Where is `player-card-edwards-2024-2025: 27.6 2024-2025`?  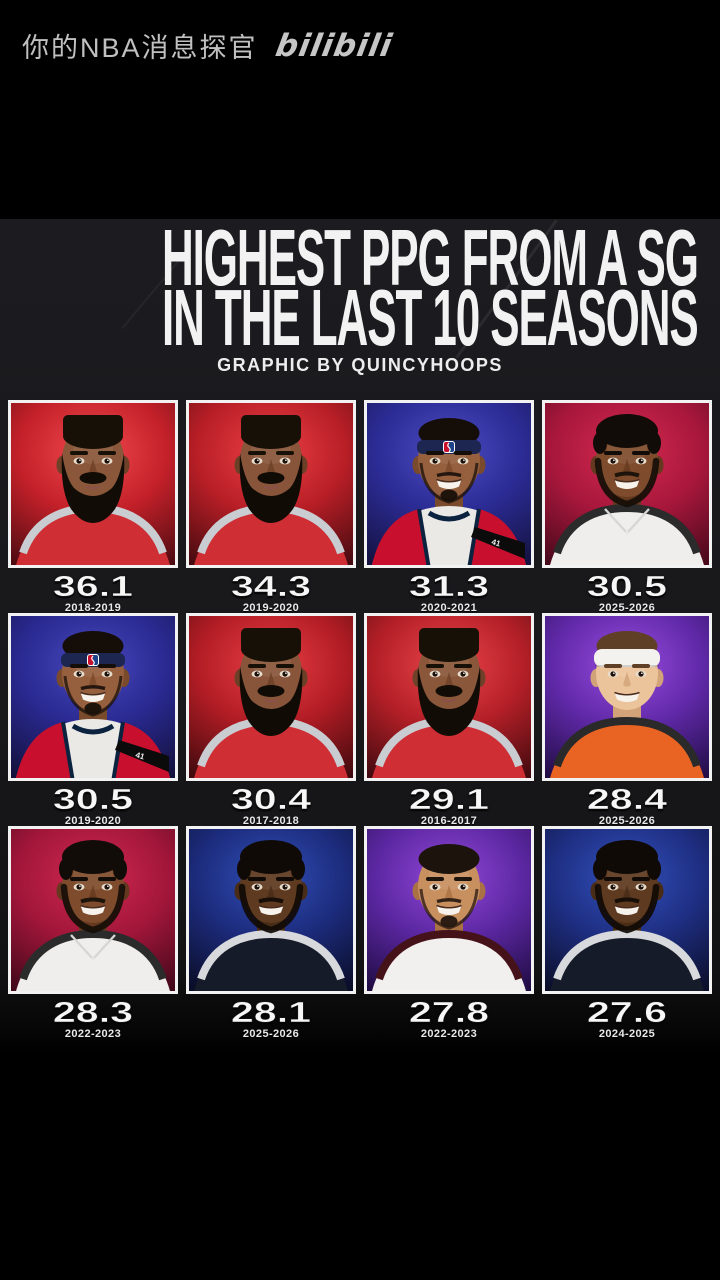
player-card-edwards-2024-2025: 27.6 2024-2025 is located at coordinates (627, 933).